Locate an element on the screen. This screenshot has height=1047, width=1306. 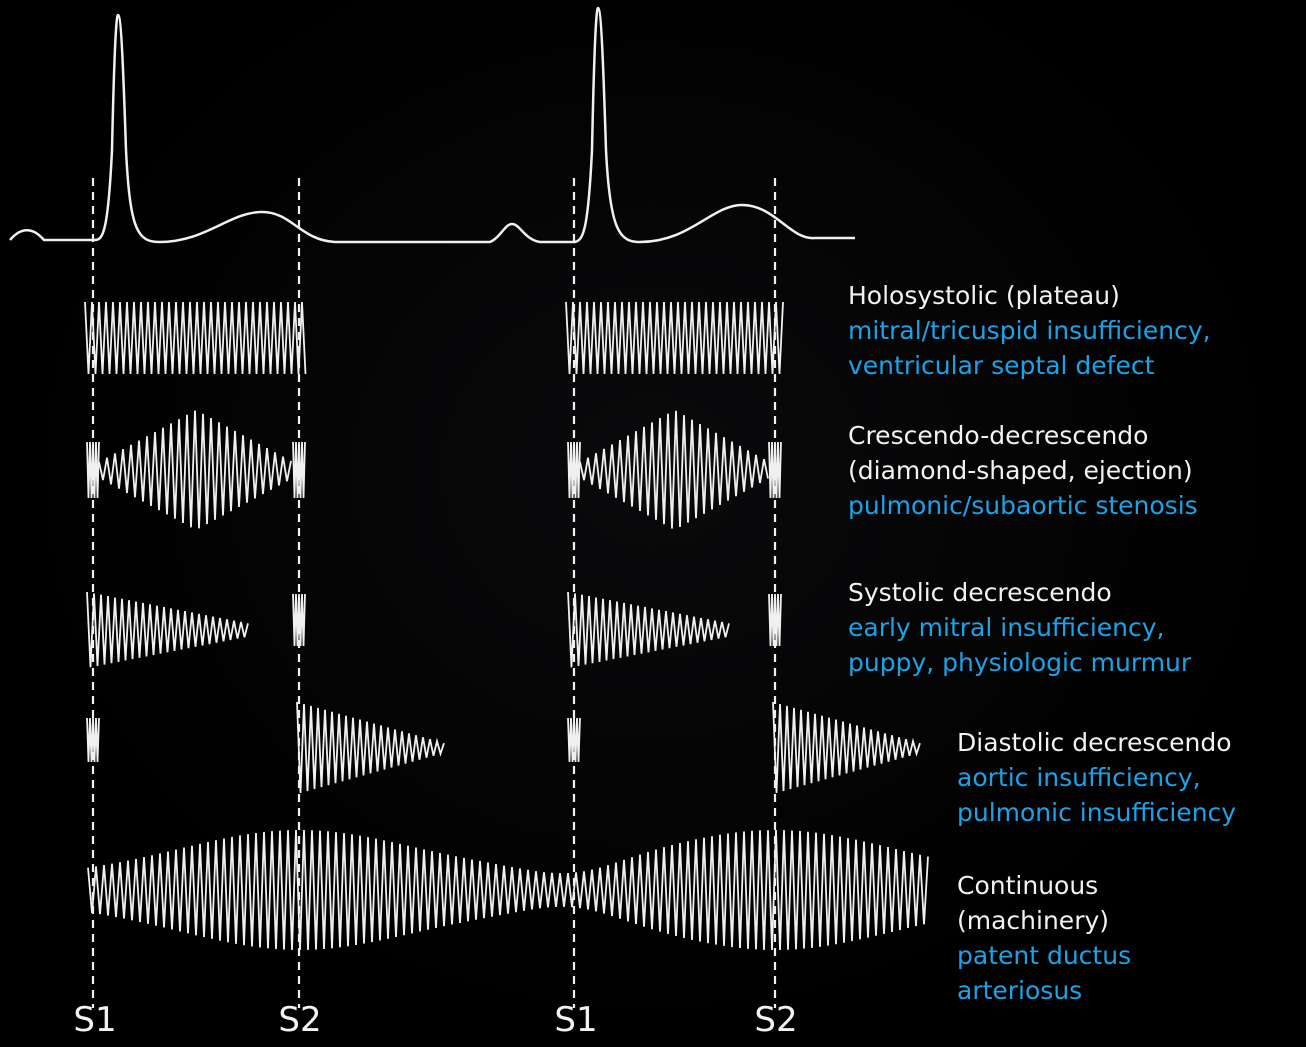
ecg-trace is located at coordinates (432, 125).